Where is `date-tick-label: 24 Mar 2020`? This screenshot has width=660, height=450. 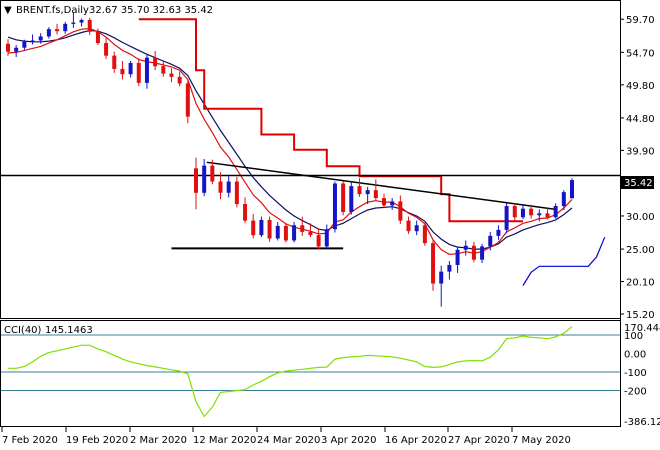 date-tick-label: 24 Mar 2020 is located at coordinates (288, 440).